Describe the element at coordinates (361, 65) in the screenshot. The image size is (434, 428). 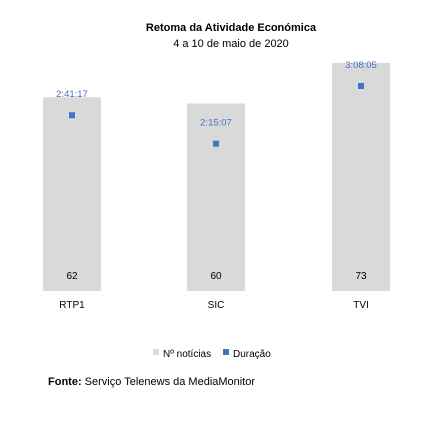
I see `duration-label: 3:08:05` at that location.